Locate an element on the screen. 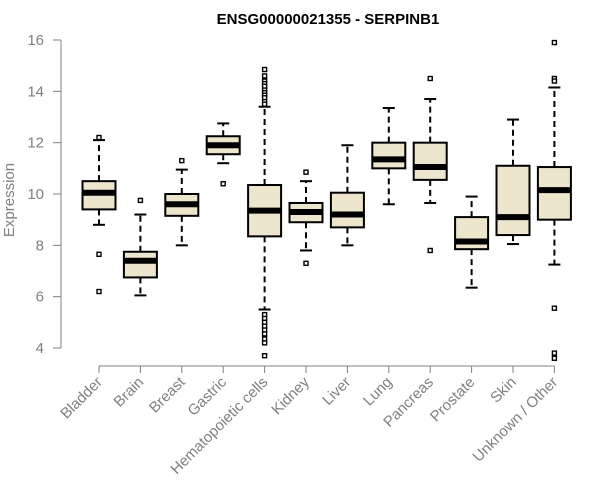 The image size is (600, 500). x-tick-label: Breast is located at coordinates (167, 394).